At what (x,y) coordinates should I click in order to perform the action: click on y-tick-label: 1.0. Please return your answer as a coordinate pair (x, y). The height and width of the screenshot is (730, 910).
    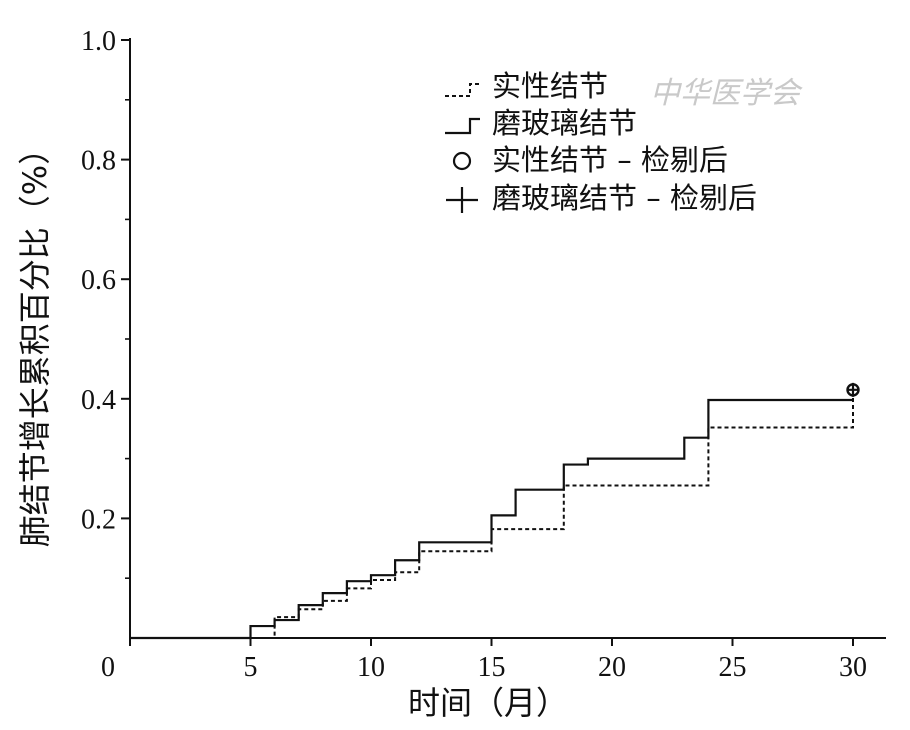
    Looking at the image, I should click on (98, 41).